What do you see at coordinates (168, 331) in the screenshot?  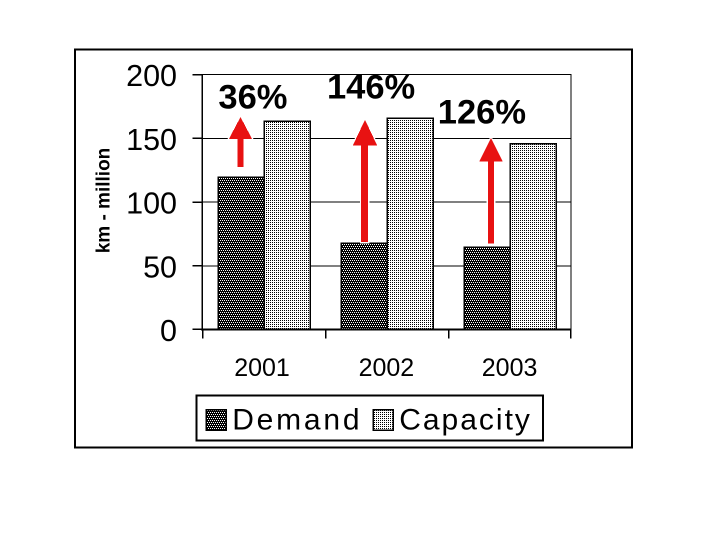 I see `svg-text: 0` at bounding box center [168, 331].